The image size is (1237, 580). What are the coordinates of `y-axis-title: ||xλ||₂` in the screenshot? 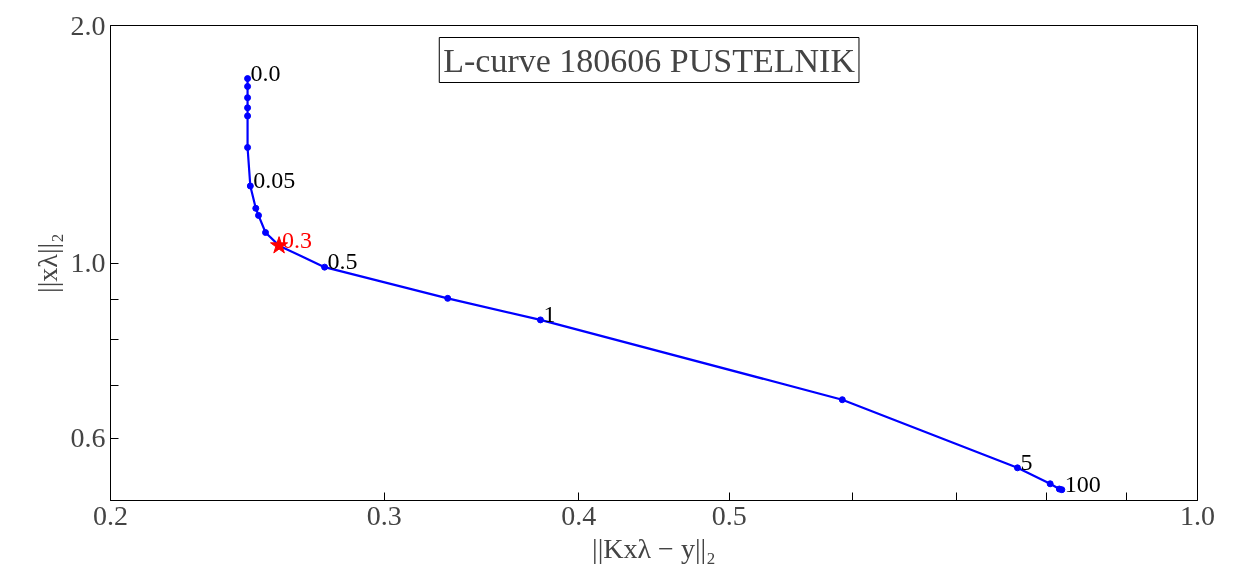 It's located at (47, 263).